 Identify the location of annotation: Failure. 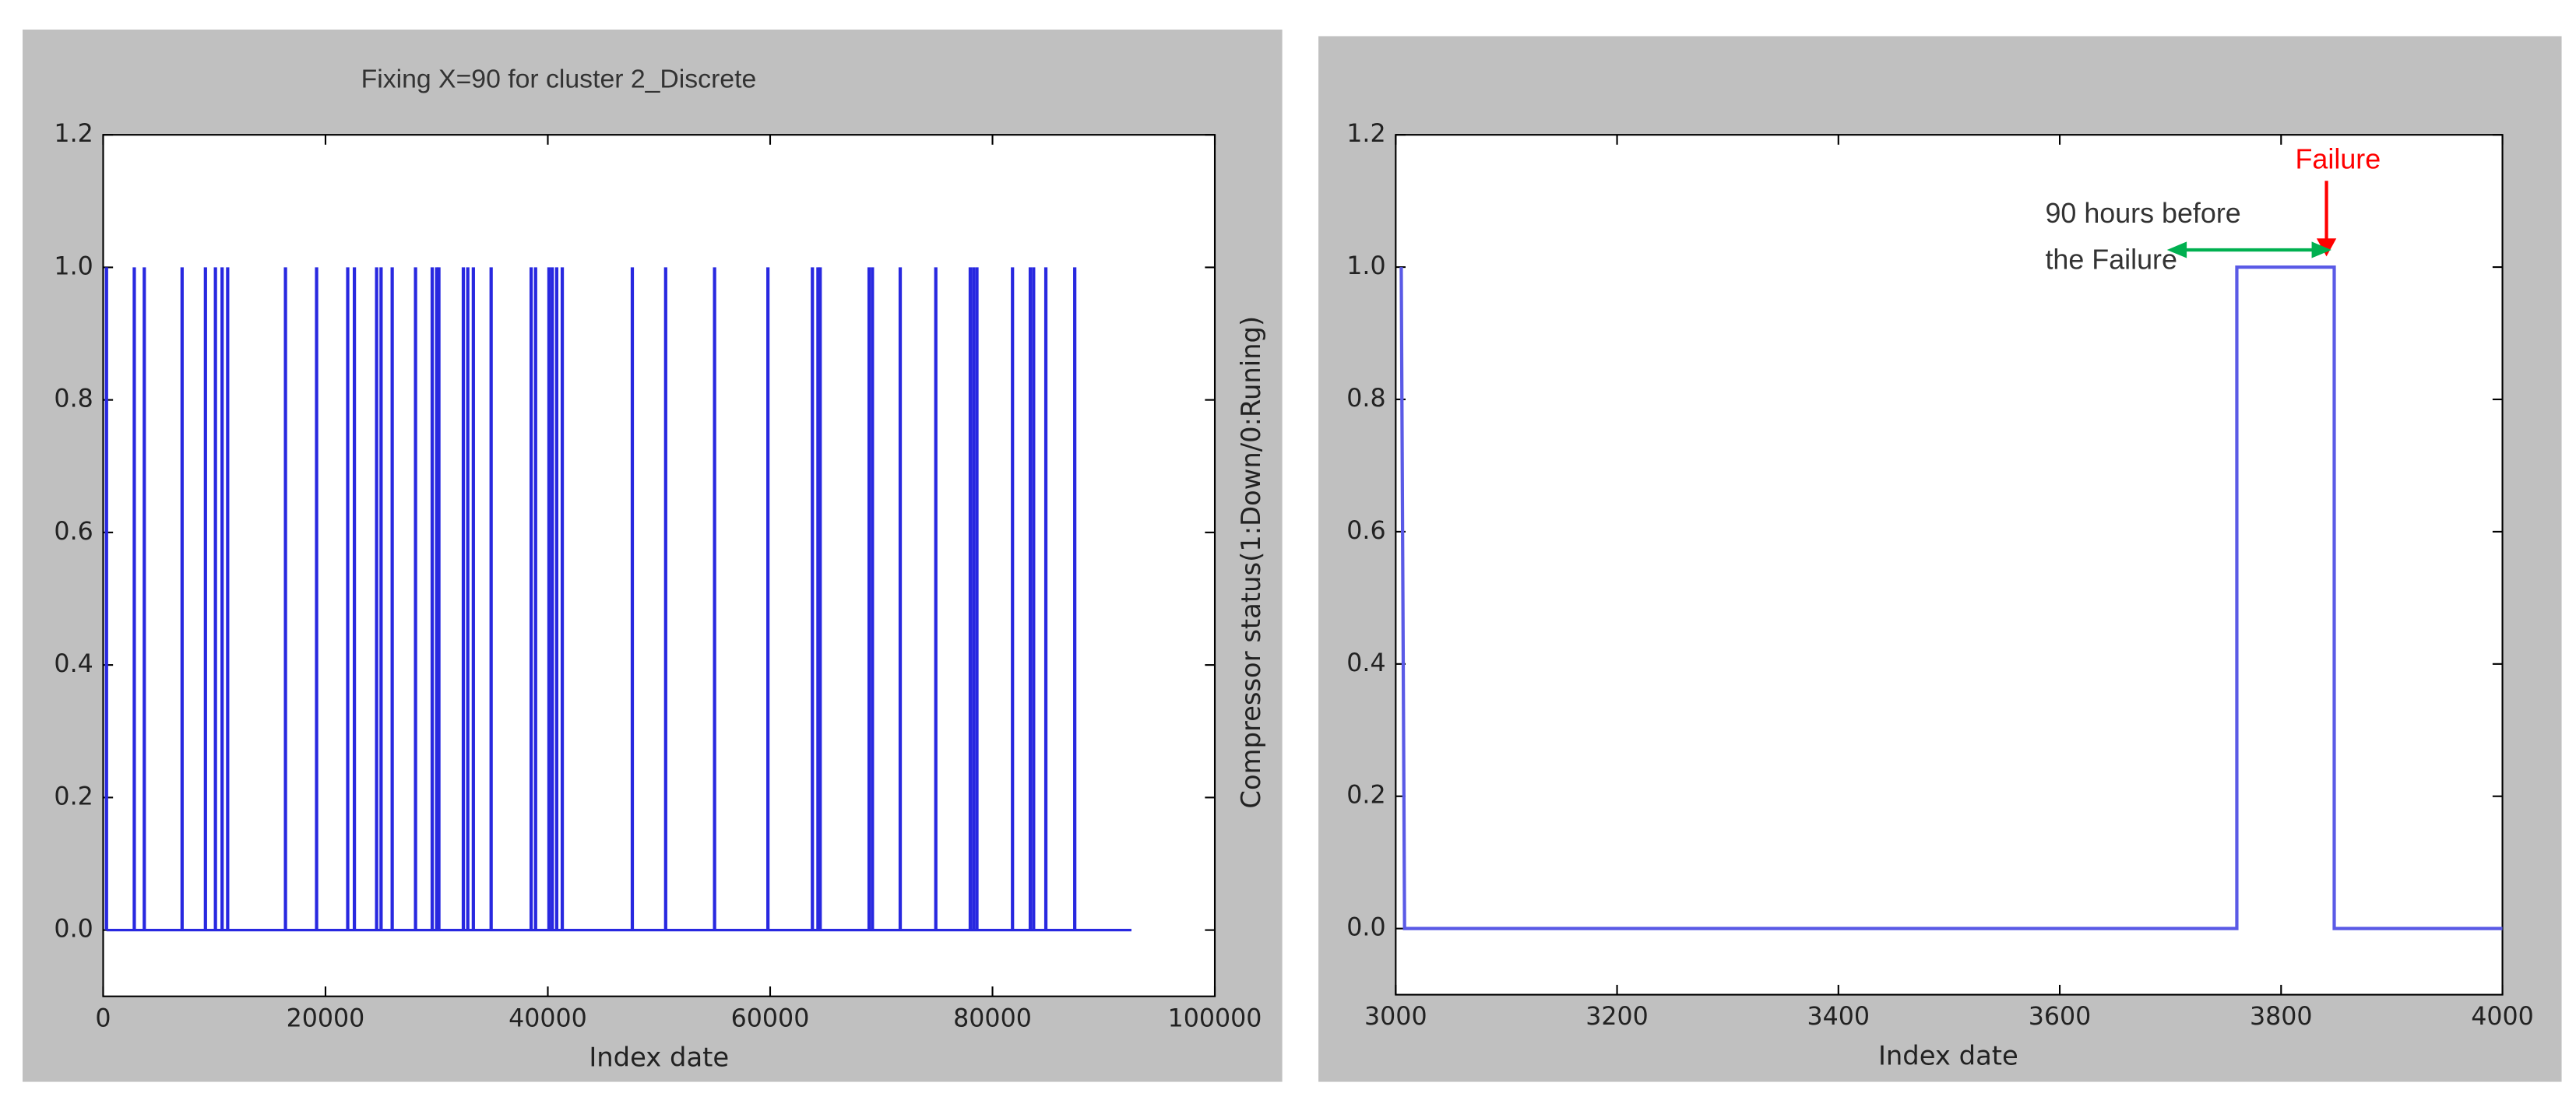
(2338, 158).